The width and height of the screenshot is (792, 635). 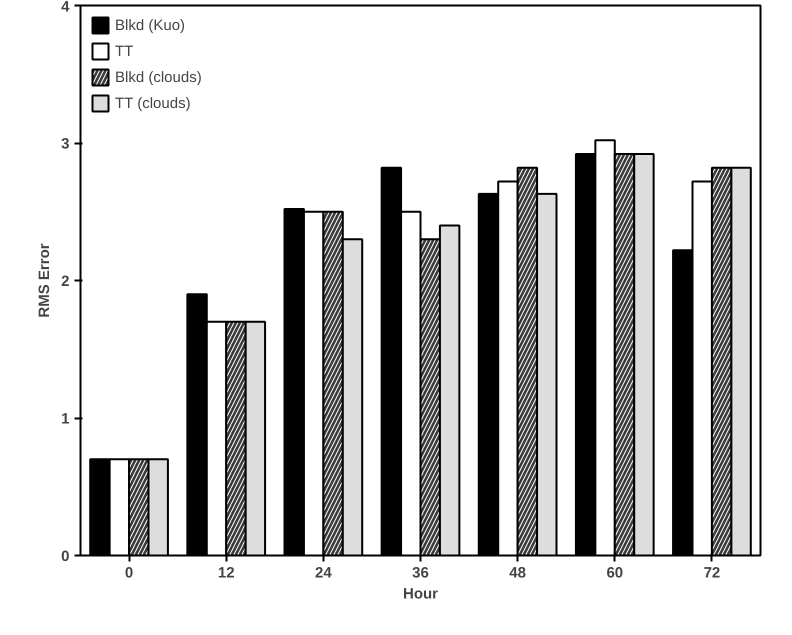 What do you see at coordinates (420, 594) in the screenshot?
I see `x-axis-title: Hour` at bounding box center [420, 594].